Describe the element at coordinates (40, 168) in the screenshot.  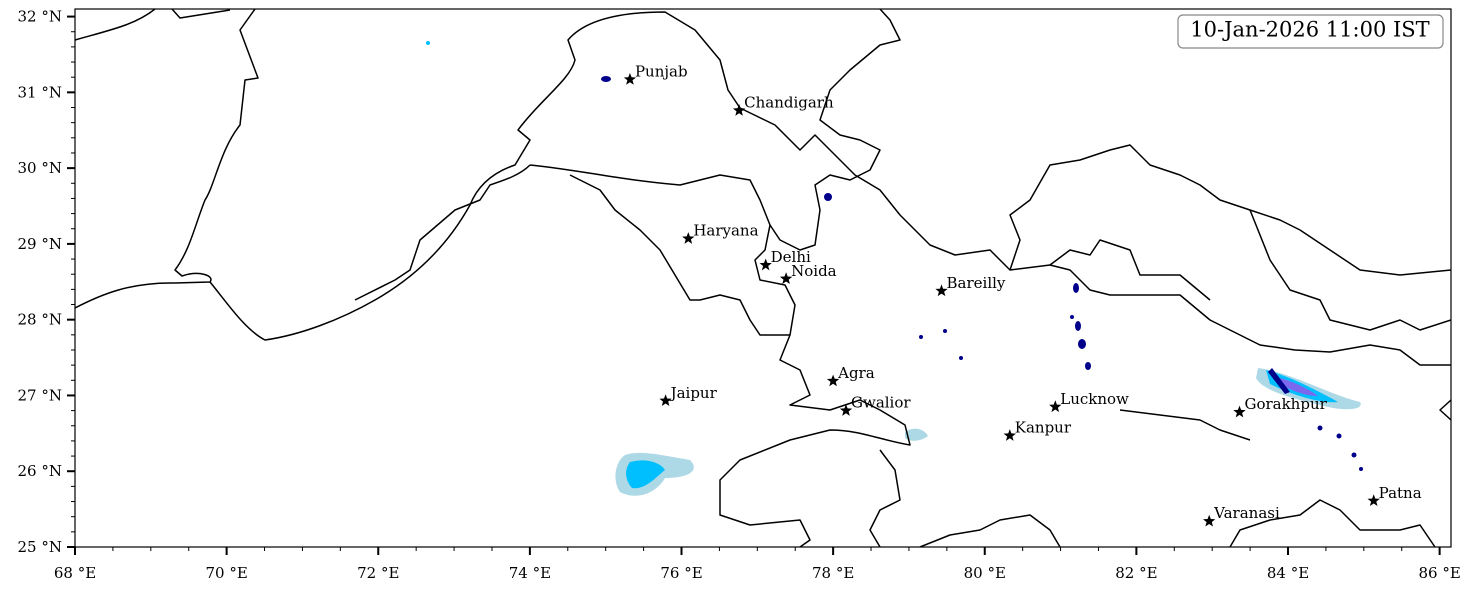
I see `y-tick-label: 30 °N` at that location.